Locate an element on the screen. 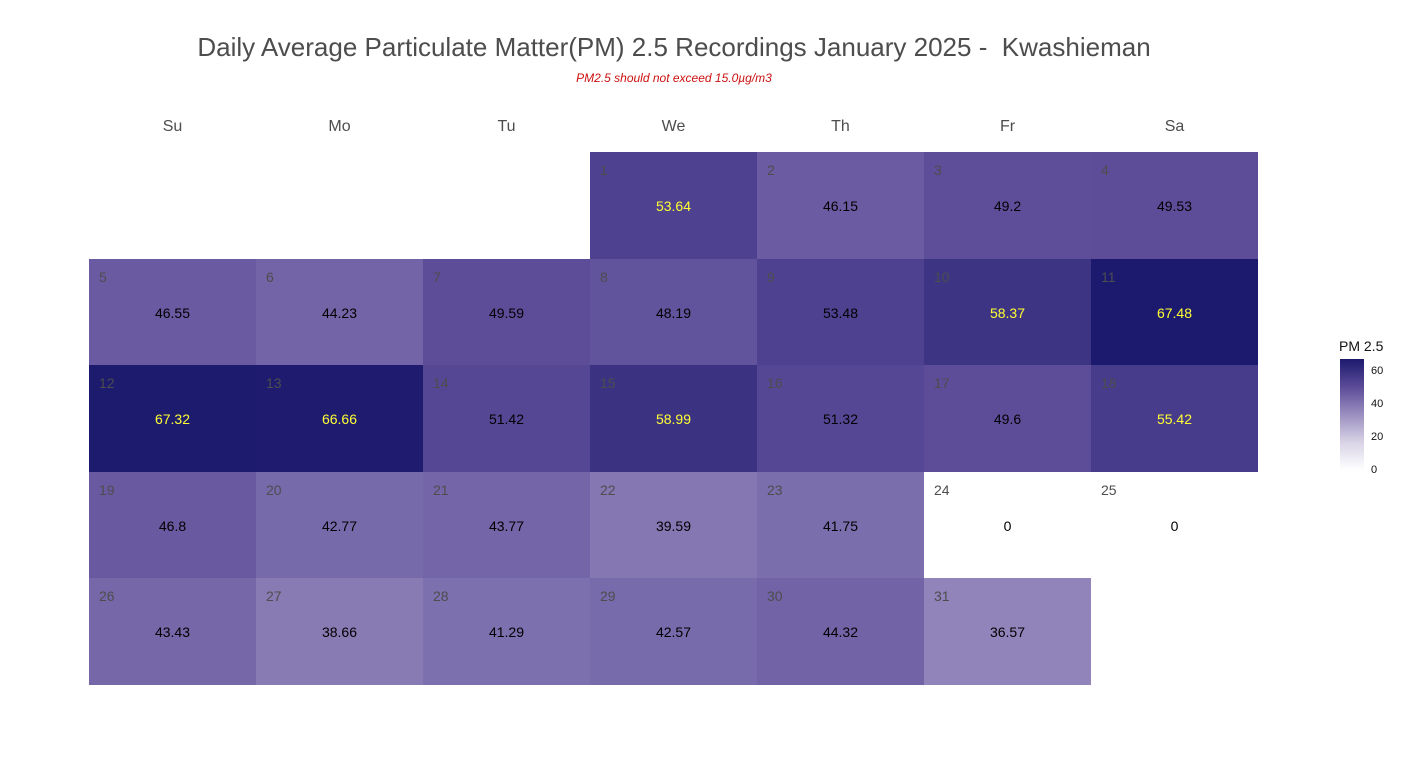  day-number: 1 is located at coordinates (604, 170).